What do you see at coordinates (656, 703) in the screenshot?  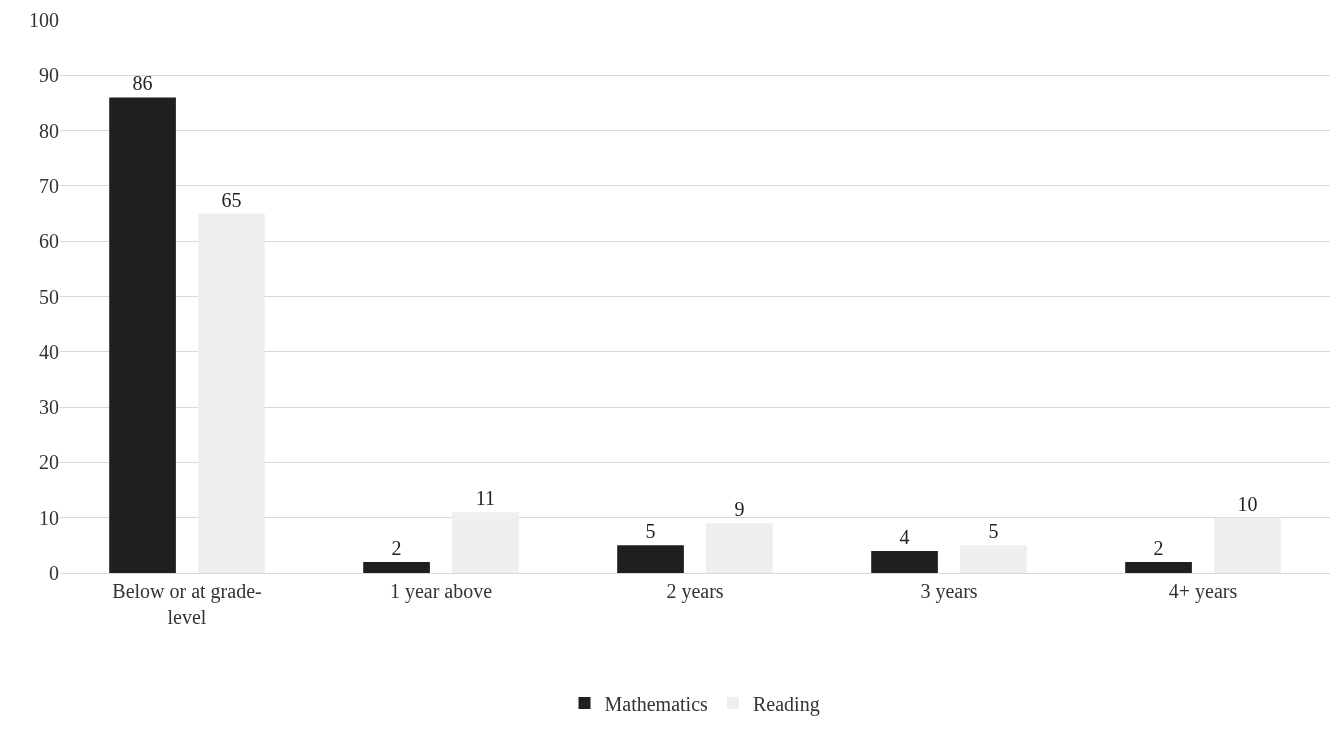 I see `legend-label: Mathematics` at bounding box center [656, 703].